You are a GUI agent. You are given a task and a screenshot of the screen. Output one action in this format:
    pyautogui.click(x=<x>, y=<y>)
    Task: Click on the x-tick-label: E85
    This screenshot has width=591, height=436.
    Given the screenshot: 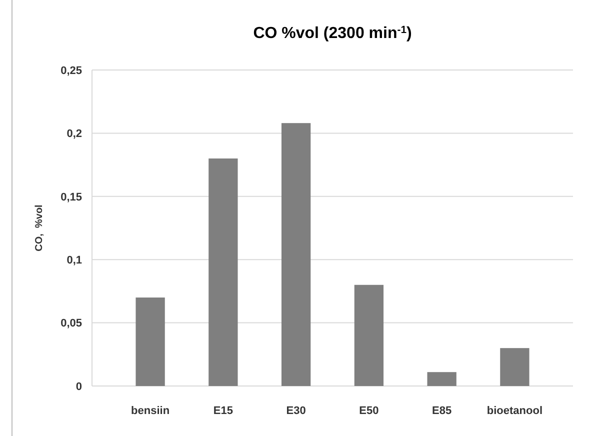 What is the action you would take?
    pyautogui.click(x=442, y=411)
    